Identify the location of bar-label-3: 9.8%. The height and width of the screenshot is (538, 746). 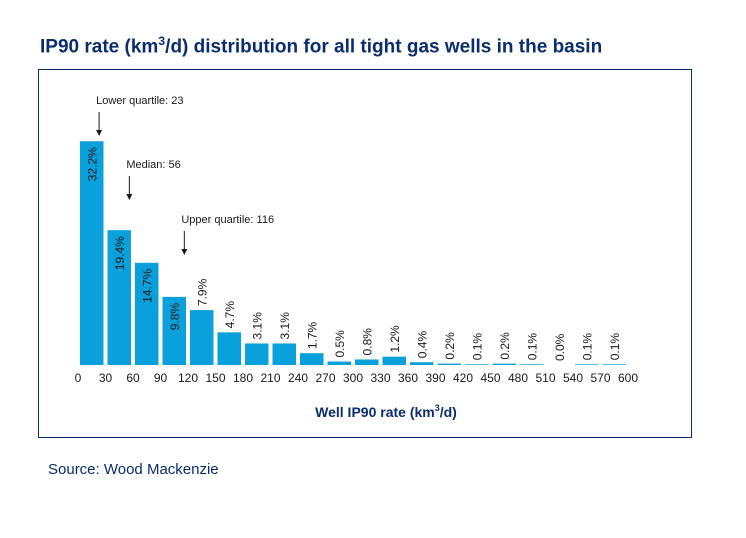
(175, 317).